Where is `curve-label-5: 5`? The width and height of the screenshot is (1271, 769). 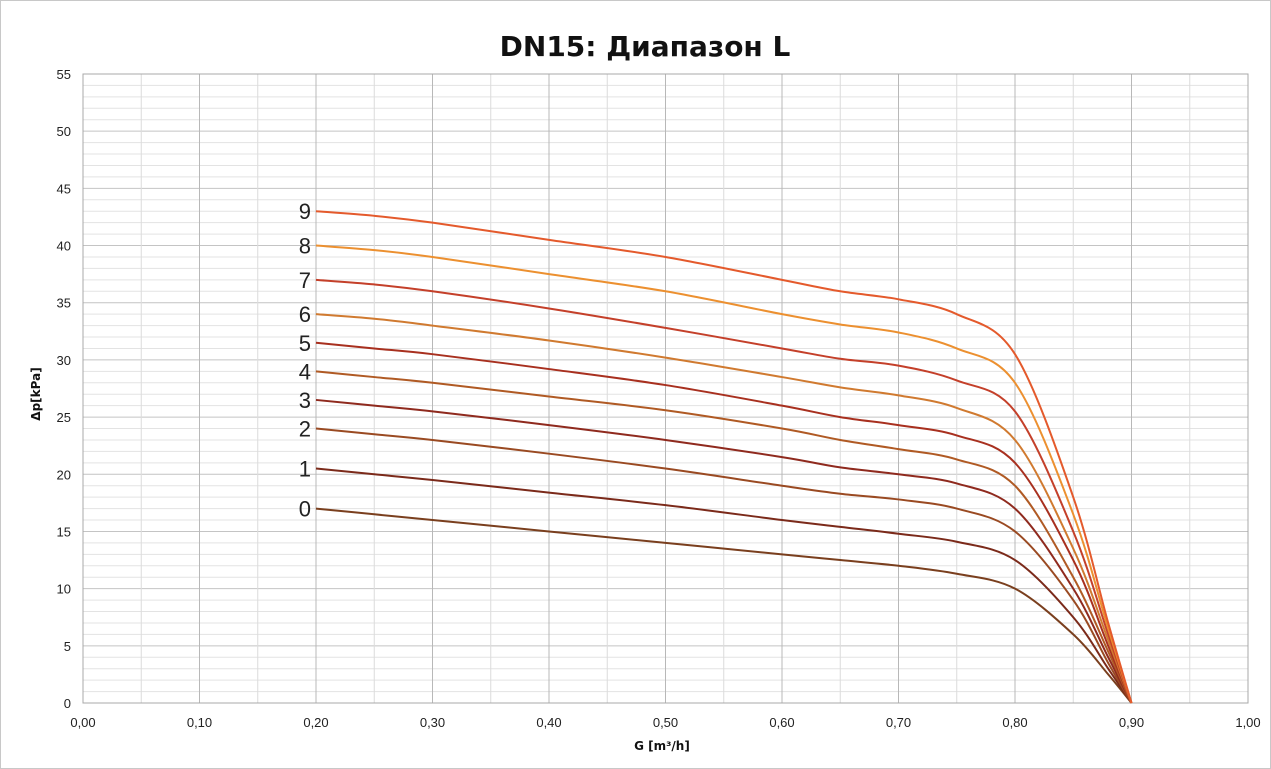 curve-label-5: 5 is located at coordinates (305, 343).